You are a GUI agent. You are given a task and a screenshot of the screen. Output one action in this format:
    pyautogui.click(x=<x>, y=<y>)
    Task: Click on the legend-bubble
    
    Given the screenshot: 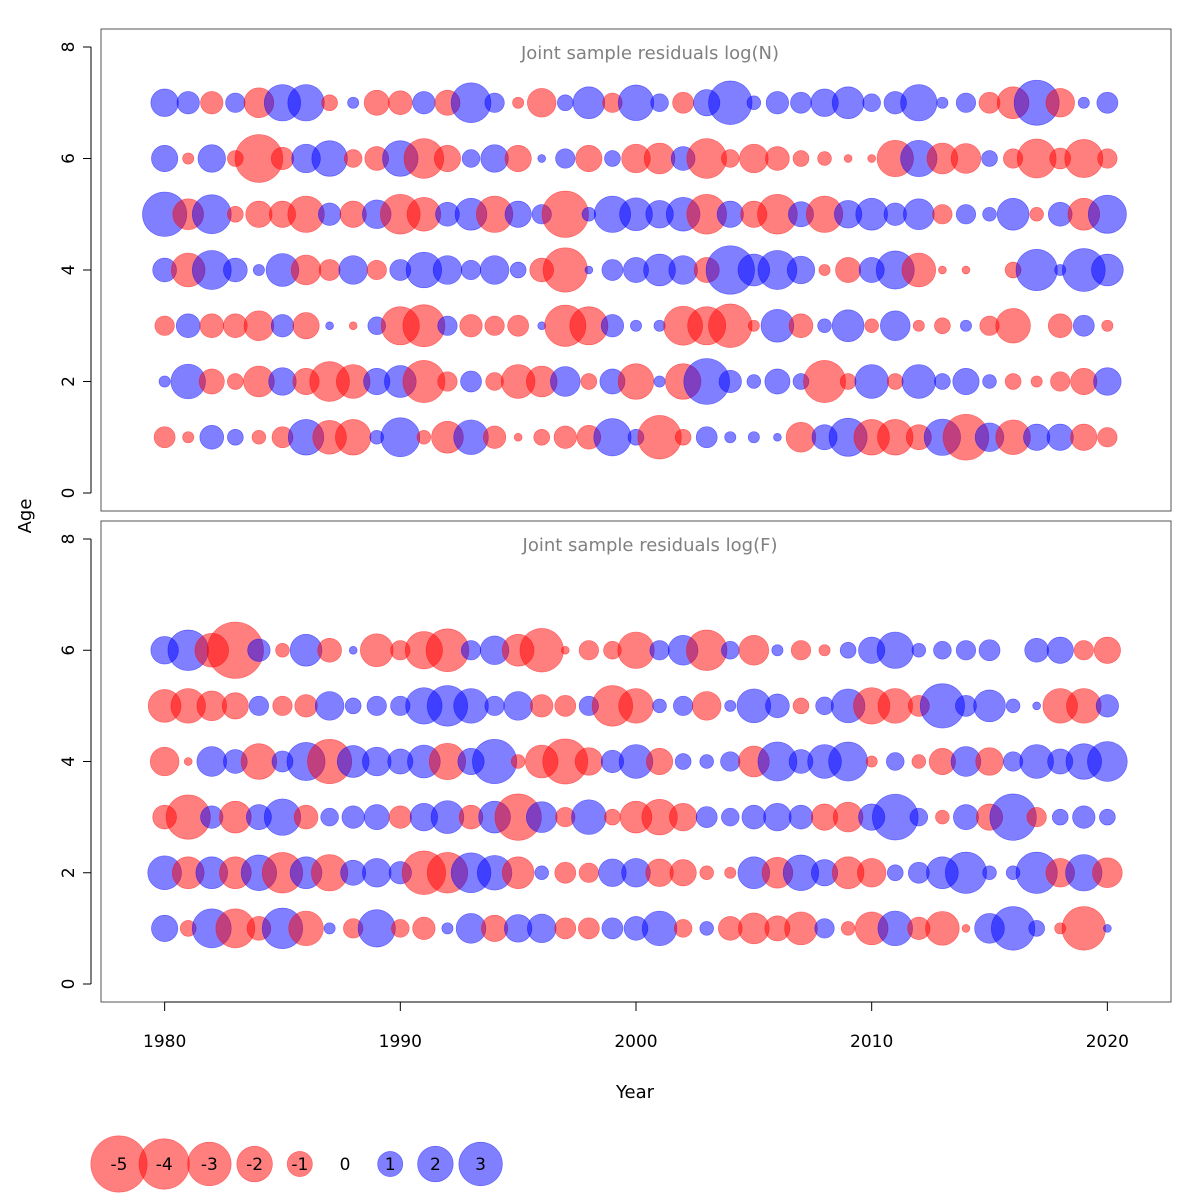 What is the action you would take?
    pyautogui.click(x=480, y=1164)
    